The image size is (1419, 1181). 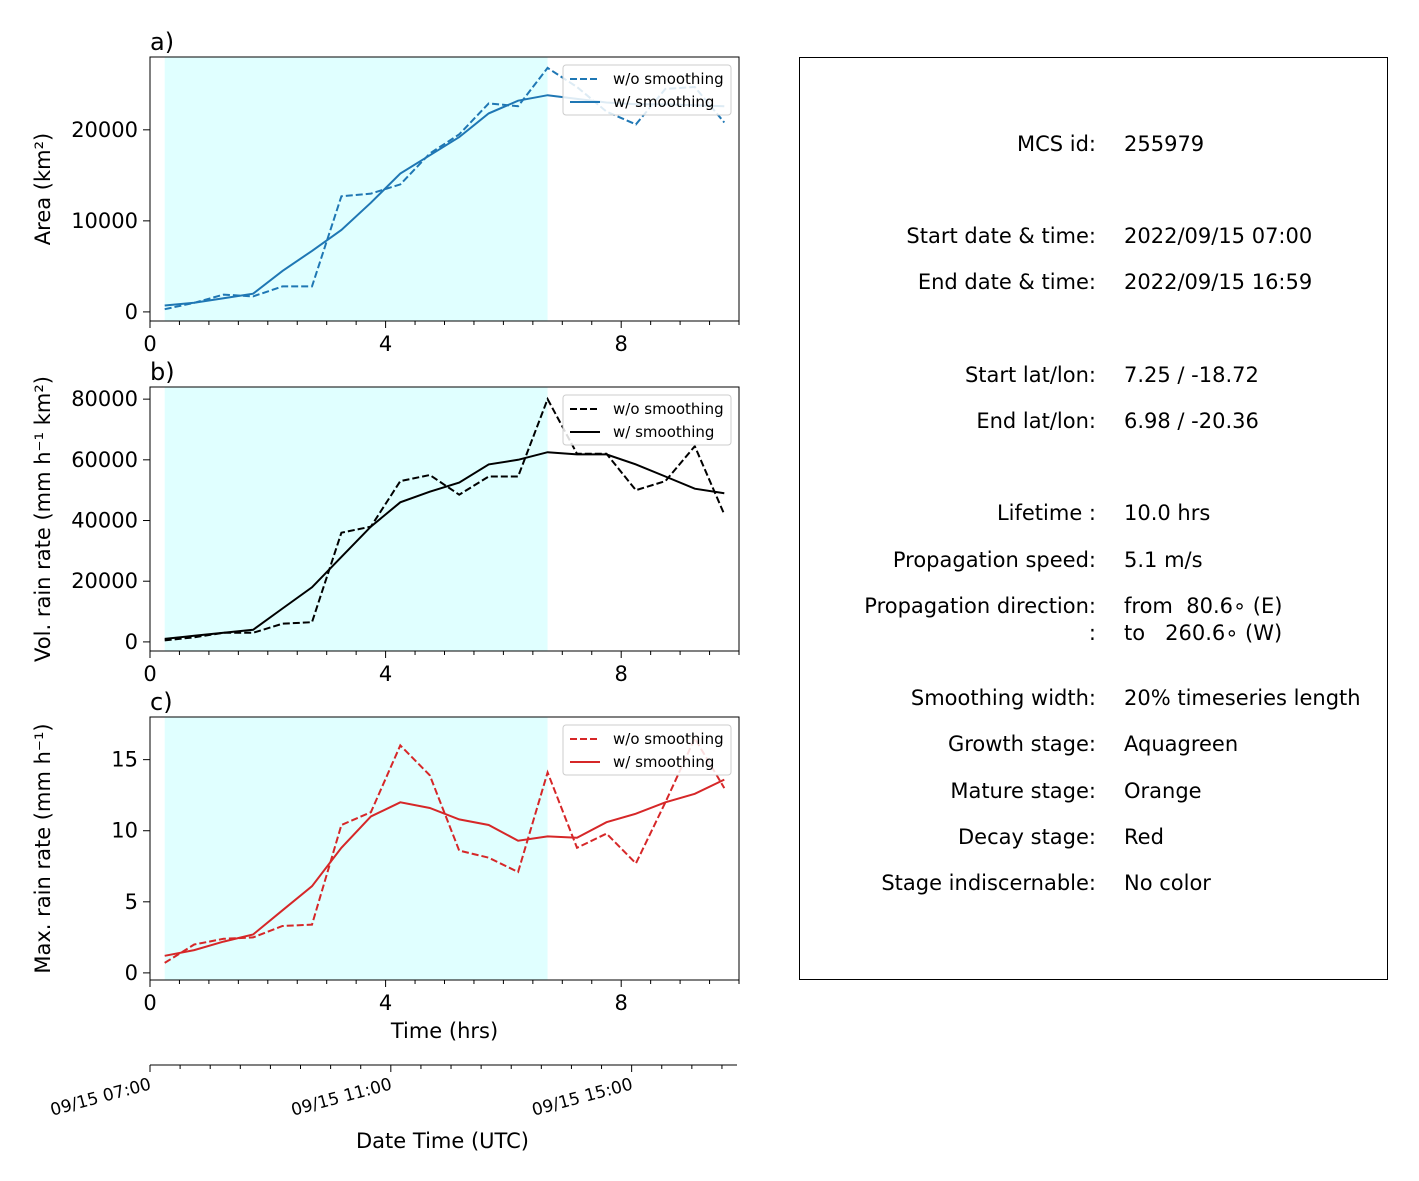 I want to click on info-label: End date & time:, so click(x=1006, y=282).